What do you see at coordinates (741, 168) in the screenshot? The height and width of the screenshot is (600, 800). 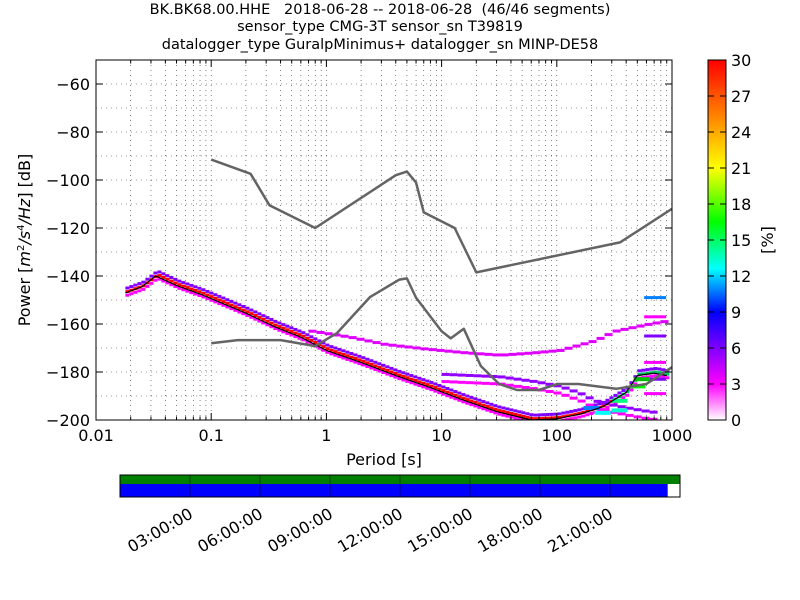 I see `colorbar-tick-label: 21` at bounding box center [741, 168].